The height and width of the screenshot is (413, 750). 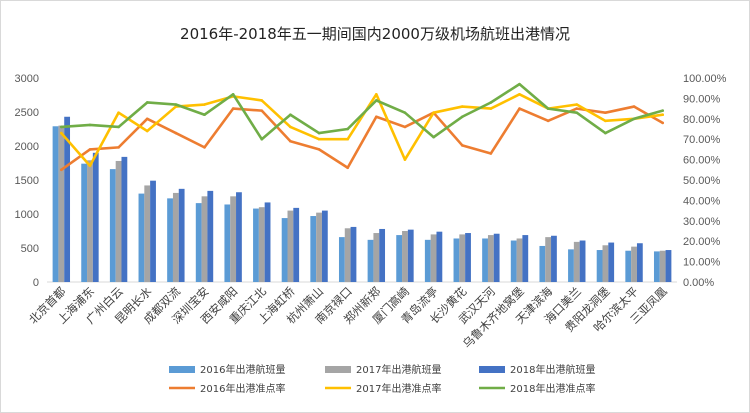 I want to click on bar-1-武汉天河, so click(x=485, y=260).